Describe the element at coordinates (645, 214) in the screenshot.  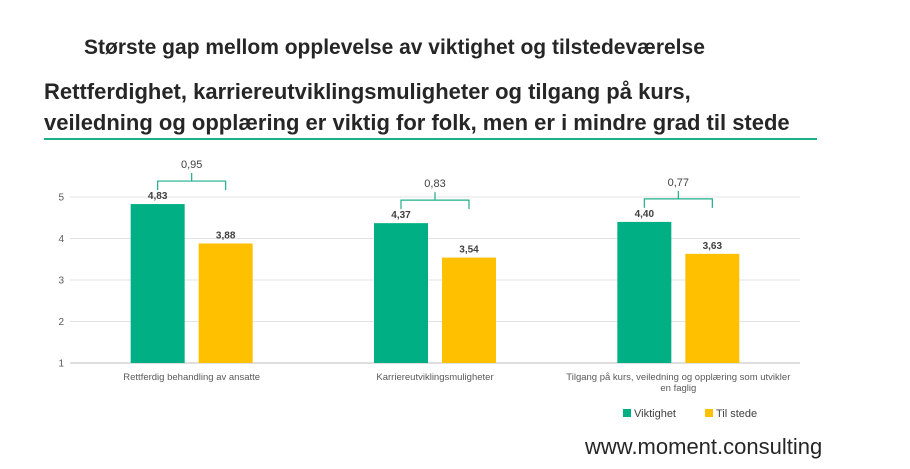
I see `data-label: 4,40` at that location.